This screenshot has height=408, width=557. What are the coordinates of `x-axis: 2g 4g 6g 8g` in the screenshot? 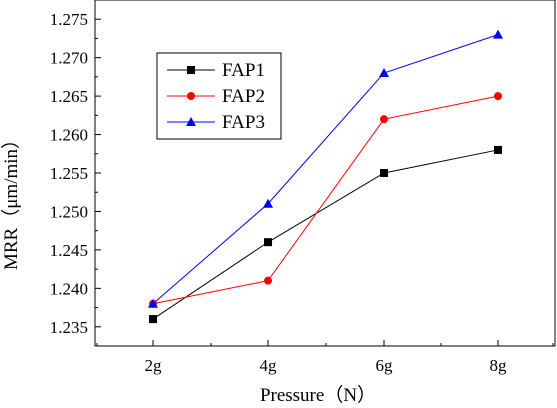 It's located at (325, 357).